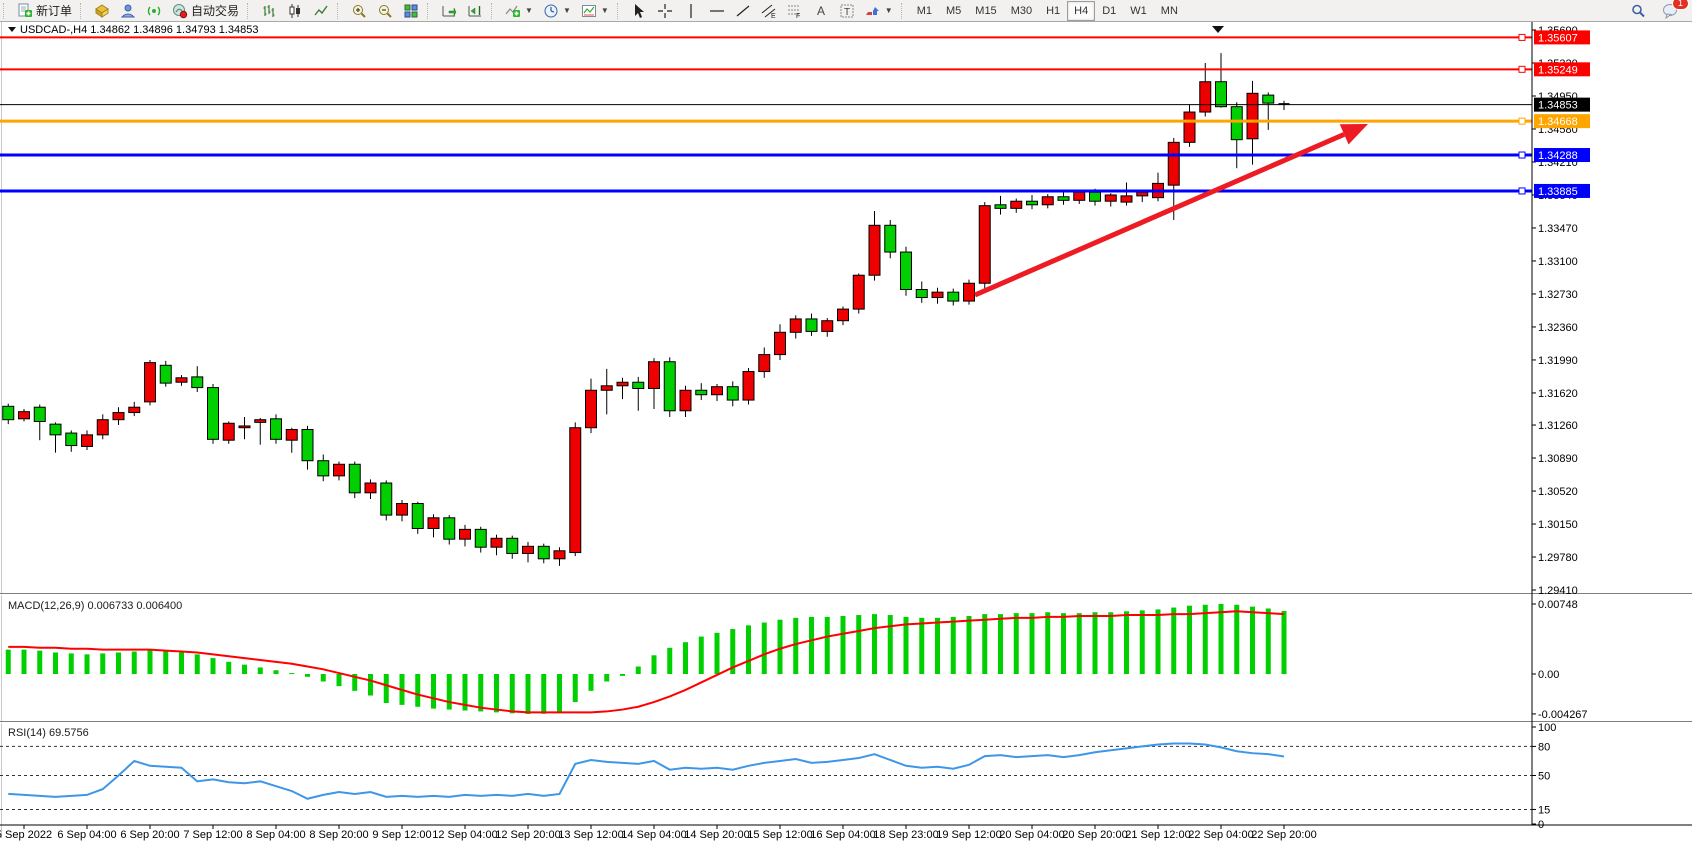 The width and height of the screenshot is (1692, 849). Describe the element at coordinates (1109, 10) in the screenshot. I see `timeframe-button-D1: D1` at that location.